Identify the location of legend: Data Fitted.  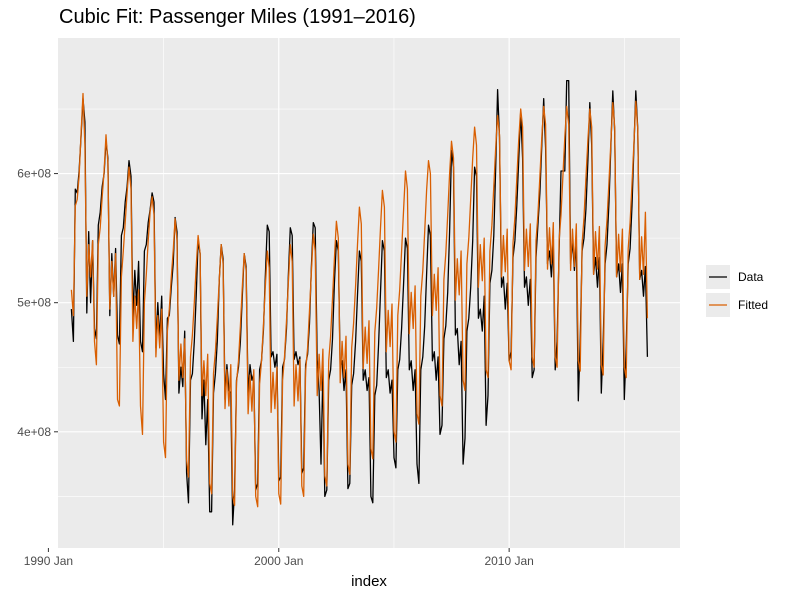
(737, 291).